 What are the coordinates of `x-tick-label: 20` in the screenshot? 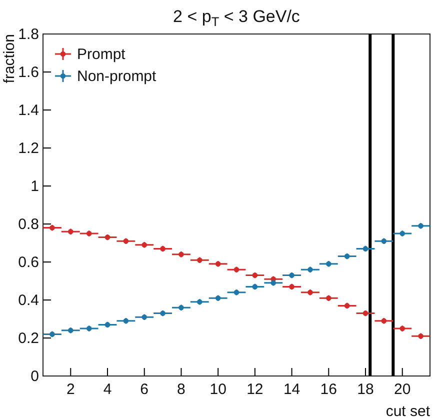 It's located at (402, 389).